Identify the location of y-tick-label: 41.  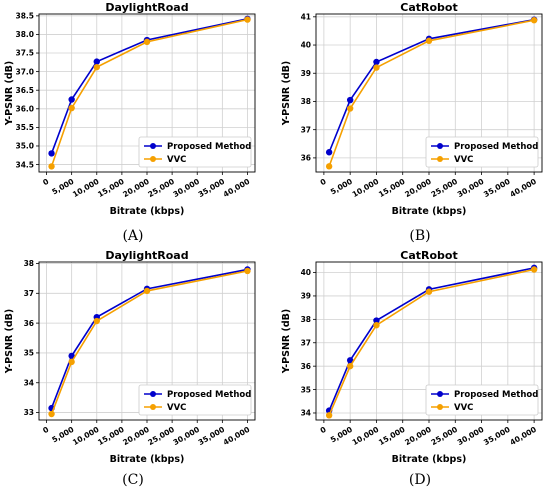
(306, 17).